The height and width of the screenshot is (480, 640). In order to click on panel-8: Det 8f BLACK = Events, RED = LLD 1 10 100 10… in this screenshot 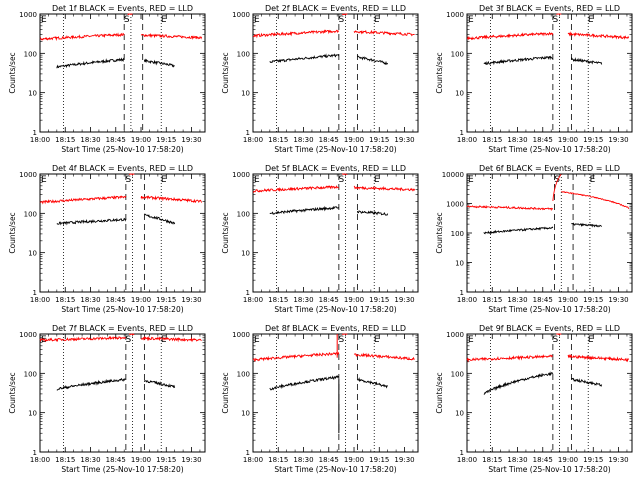, I will do `click(320, 399)`.